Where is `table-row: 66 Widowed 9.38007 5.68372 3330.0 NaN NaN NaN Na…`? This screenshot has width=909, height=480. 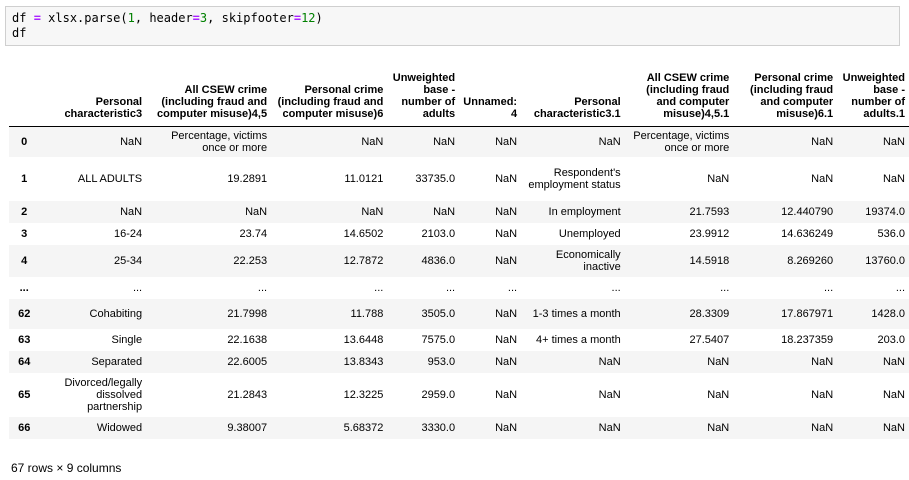 table-row: 66 Widowed 9.38007 5.68372 3330.0 NaN NaN NaN Na… is located at coordinates (459, 427).